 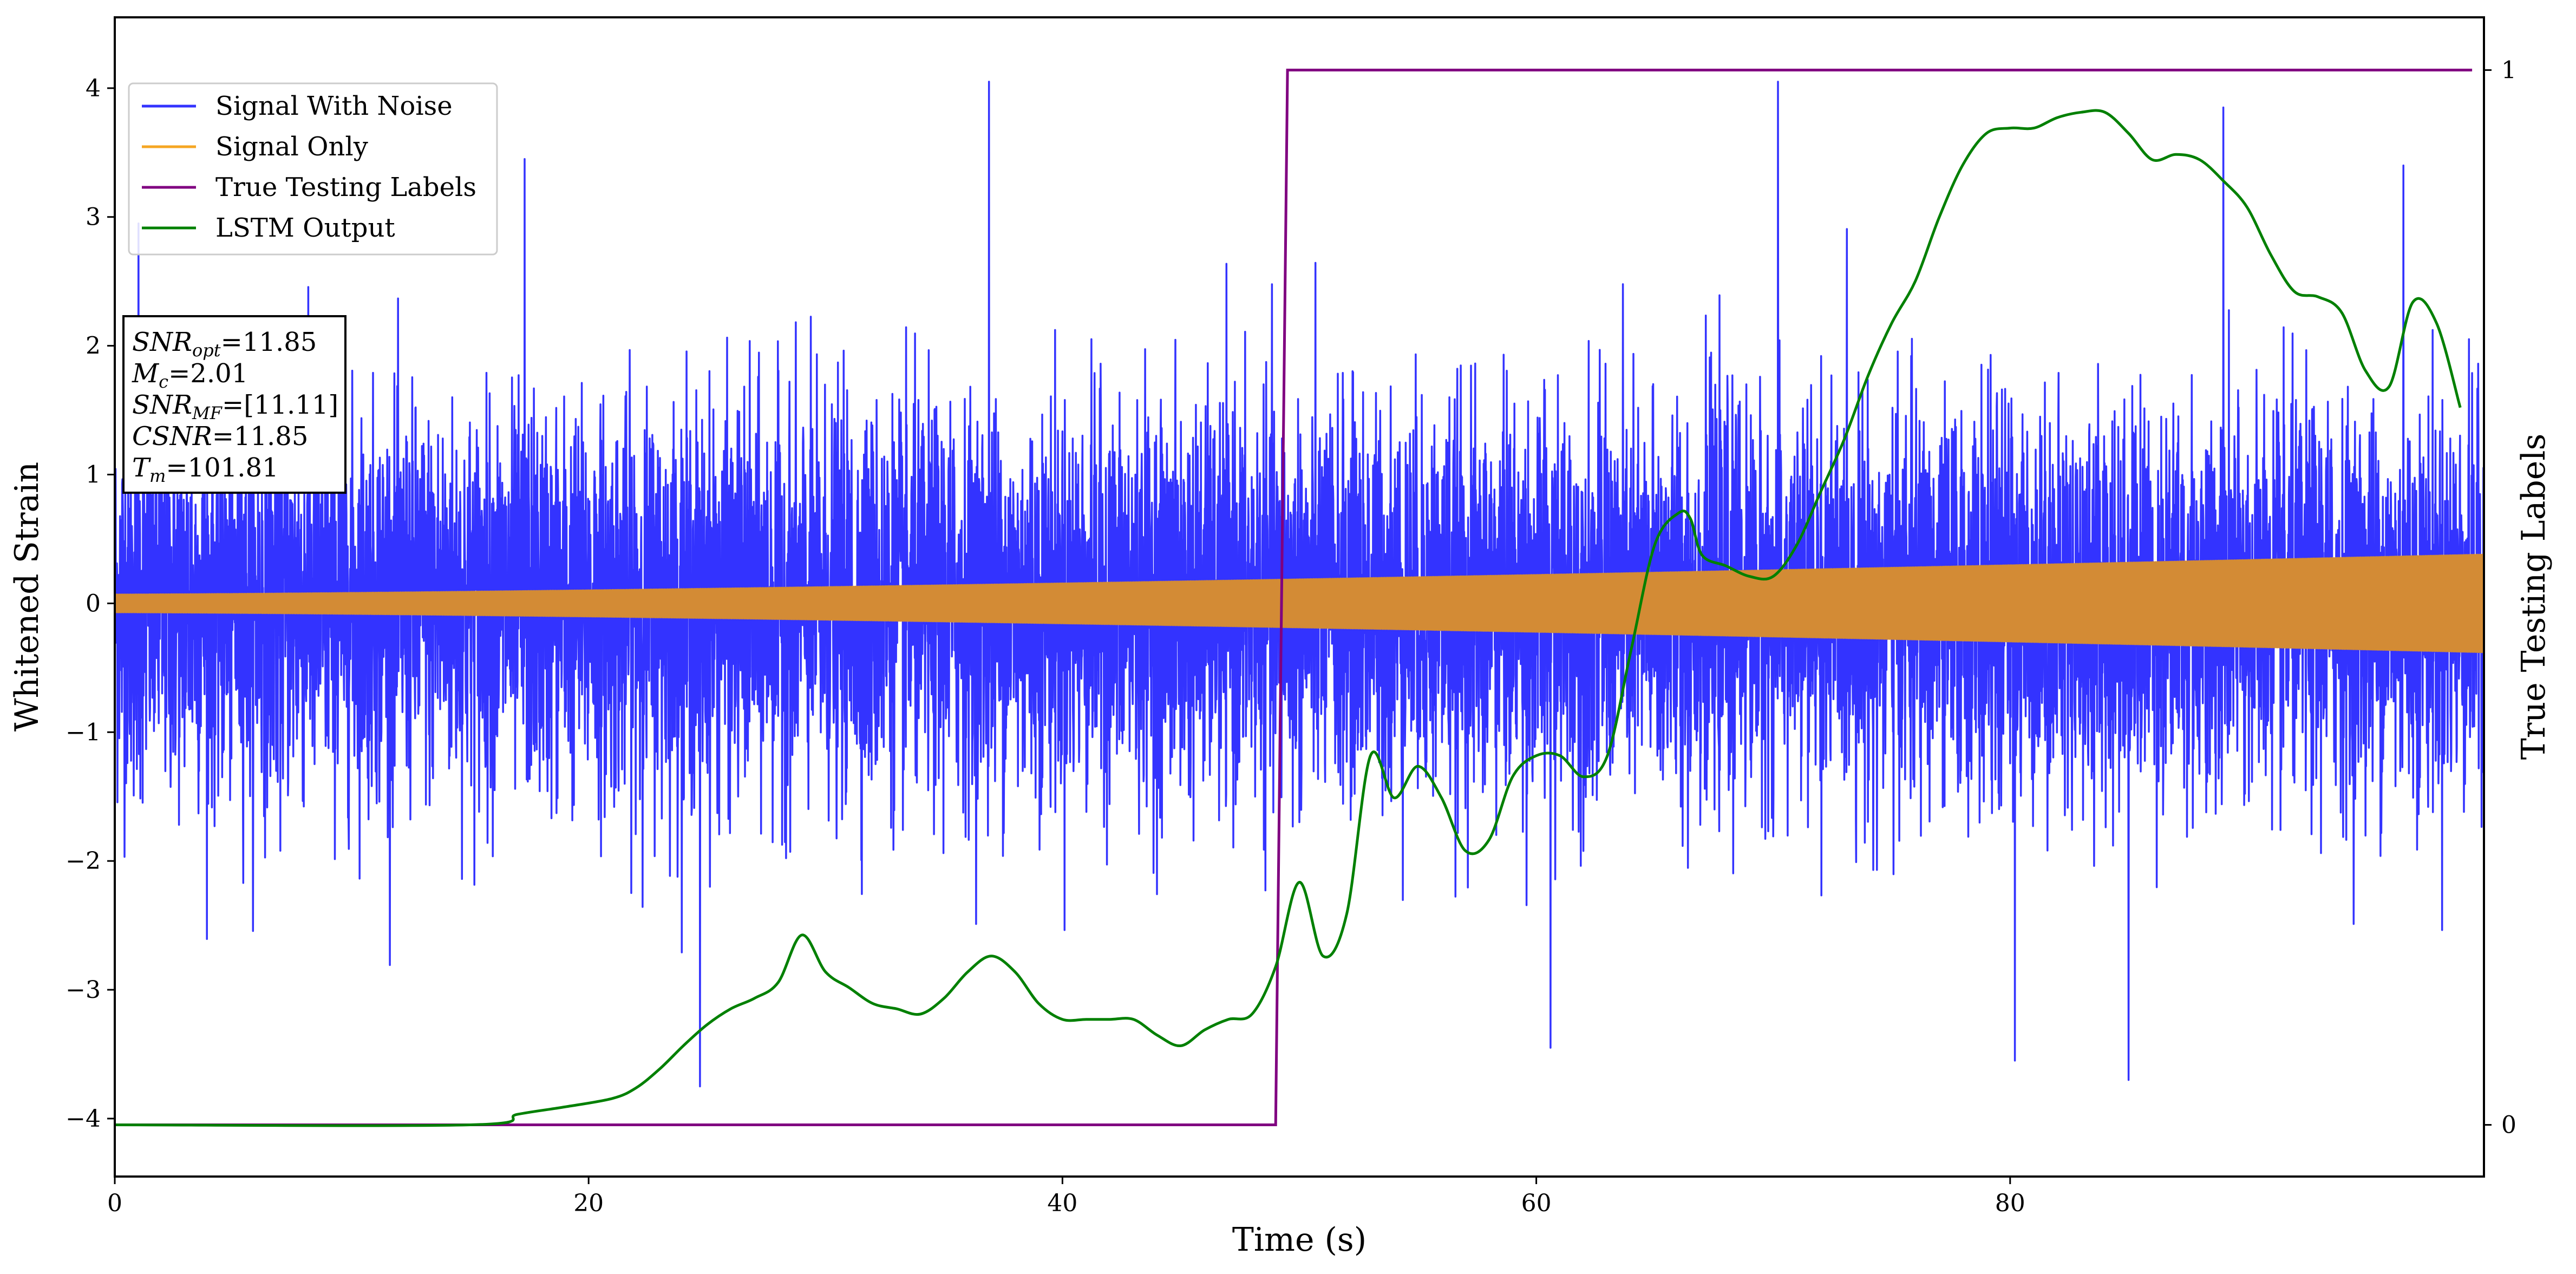 I want to click on x-tick-label: 60, so click(x=1536, y=1203).